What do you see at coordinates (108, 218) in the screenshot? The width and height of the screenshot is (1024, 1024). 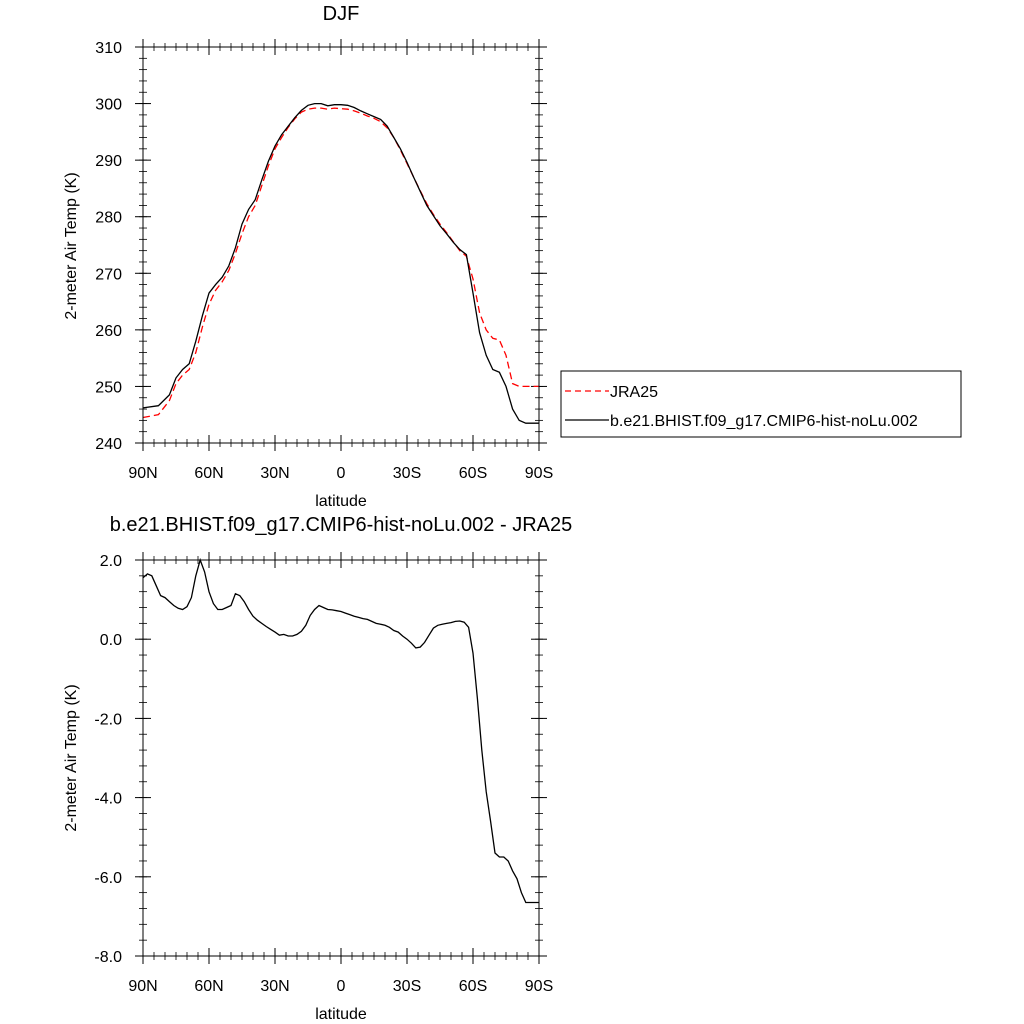 I see `y-tick-label: 280` at bounding box center [108, 218].